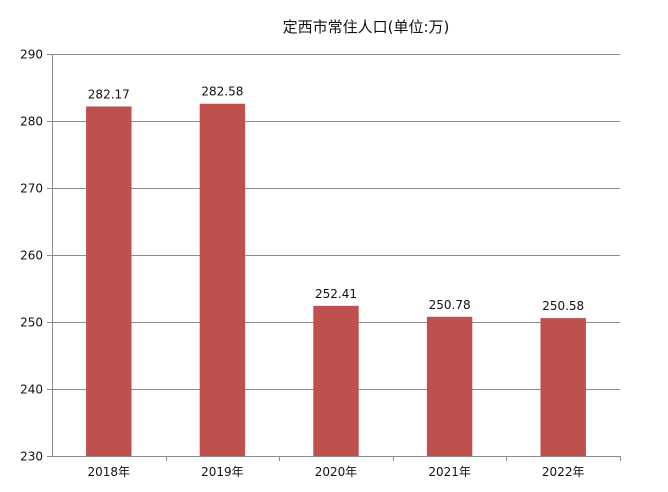 Image resolution: width=668 pixels, height=492 pixels. Describe the element at coordinates (563, 472) in the screenshot. I see `x-tick-label: 2022年` at that location.